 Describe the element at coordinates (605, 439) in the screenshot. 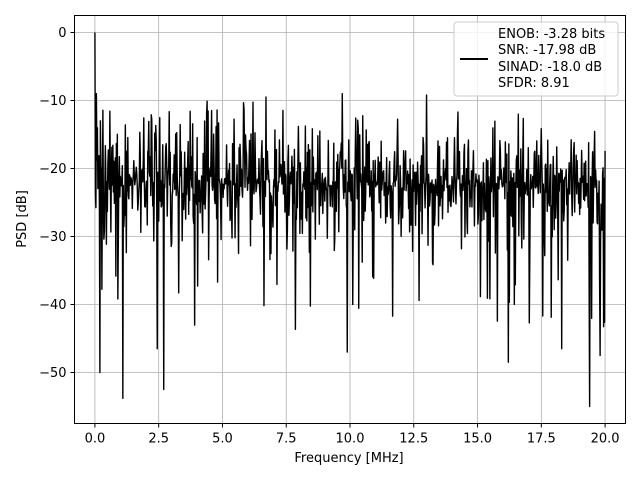

I see `x-tick-label: 20.0` at that location.